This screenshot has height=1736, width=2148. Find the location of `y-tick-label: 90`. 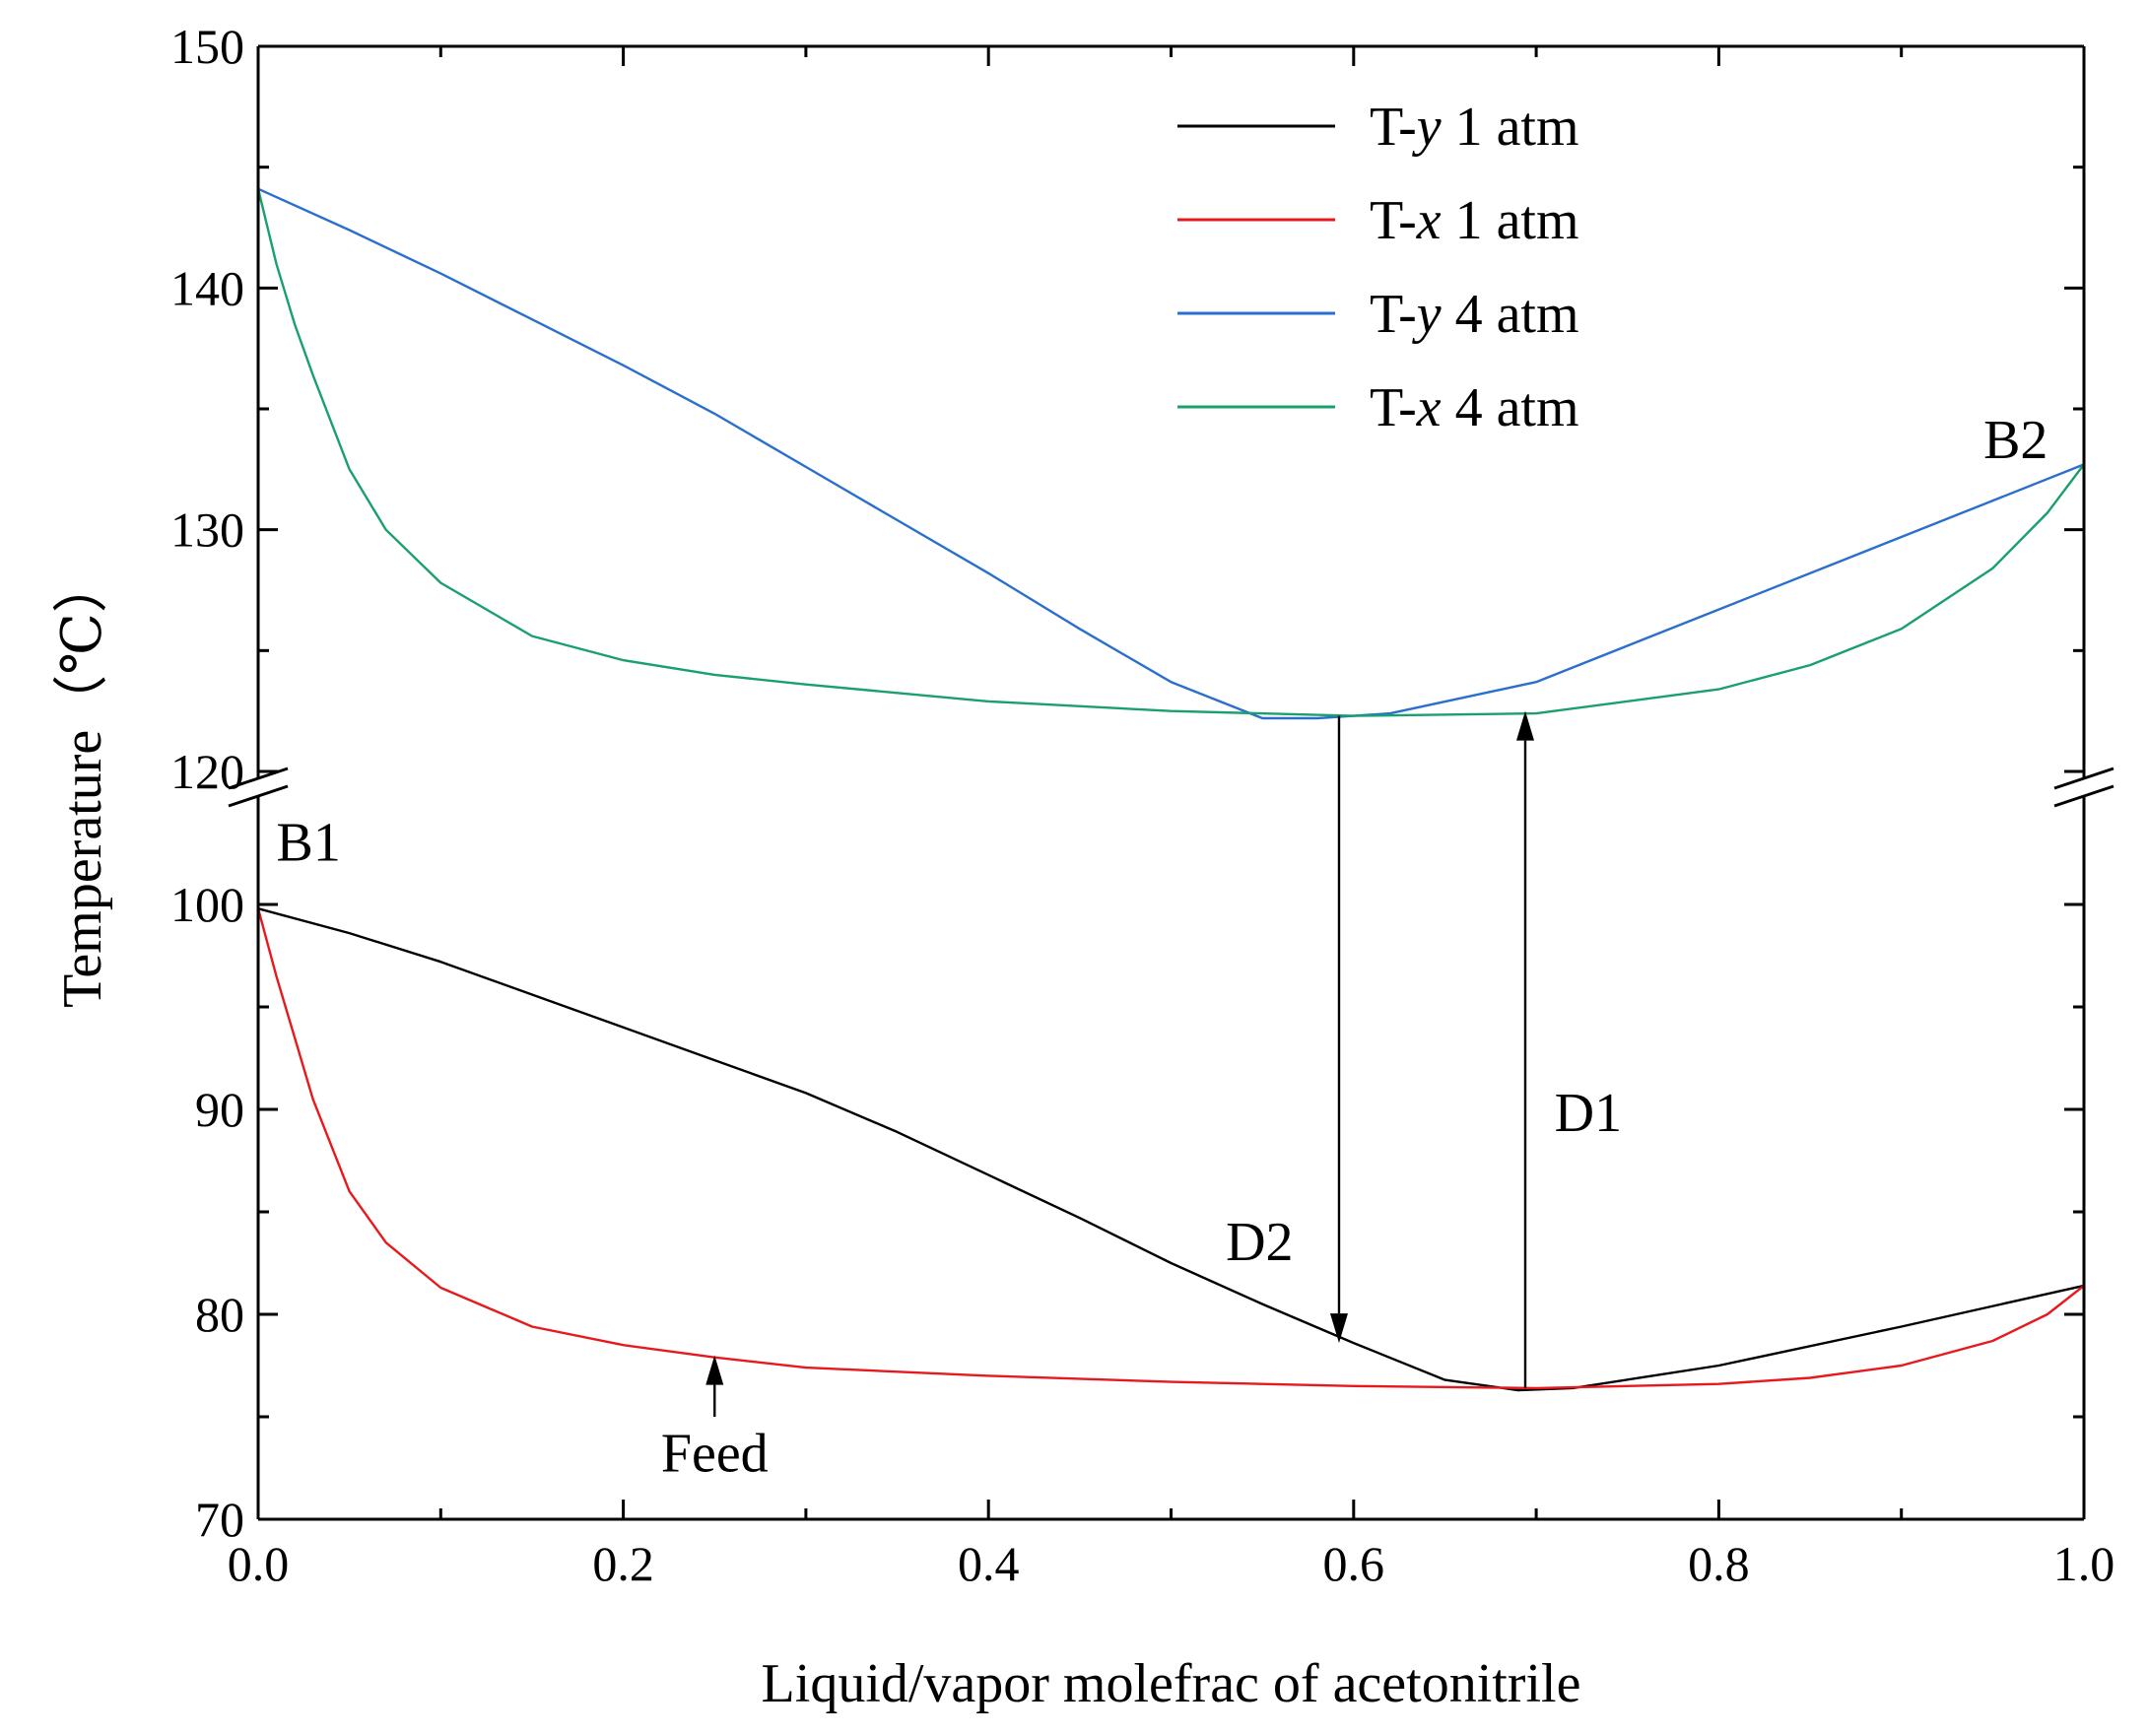

y-tick-label: 90 is located at coordinates (219, 1109).